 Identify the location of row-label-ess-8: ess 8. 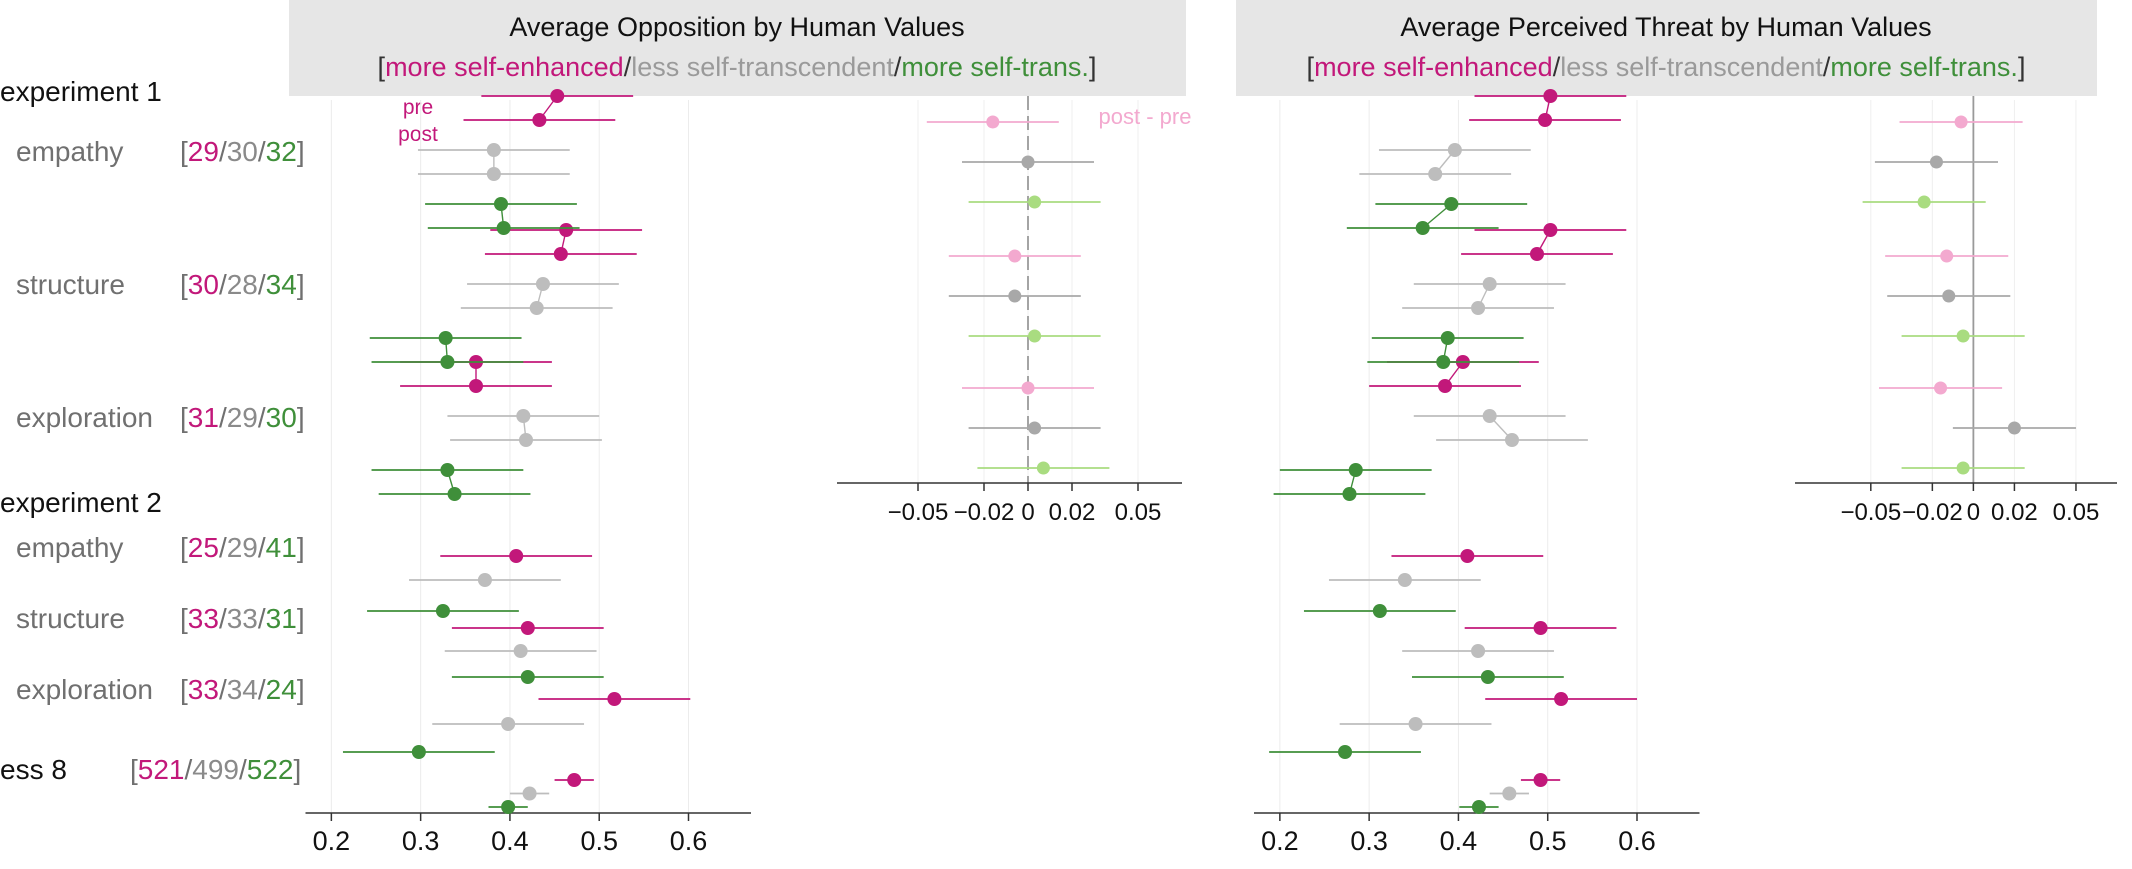
(33, 769).